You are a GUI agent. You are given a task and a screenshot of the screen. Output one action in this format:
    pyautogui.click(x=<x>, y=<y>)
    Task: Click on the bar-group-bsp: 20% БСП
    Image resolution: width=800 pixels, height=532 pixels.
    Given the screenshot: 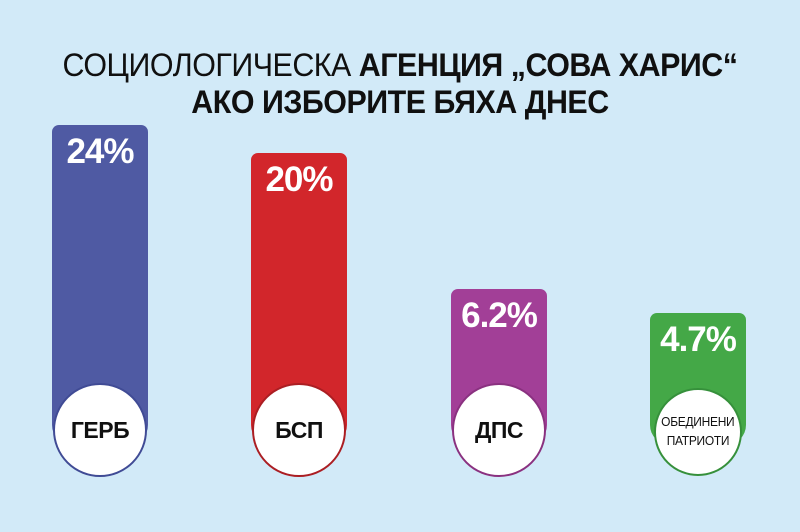 What is the action you would take?
    pyautogui.click(x=299, y=266)
    